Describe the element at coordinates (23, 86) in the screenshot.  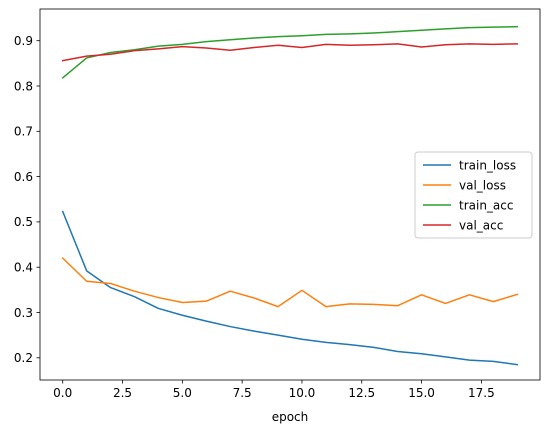
I see `y-tick-label: 0.8` at that location.